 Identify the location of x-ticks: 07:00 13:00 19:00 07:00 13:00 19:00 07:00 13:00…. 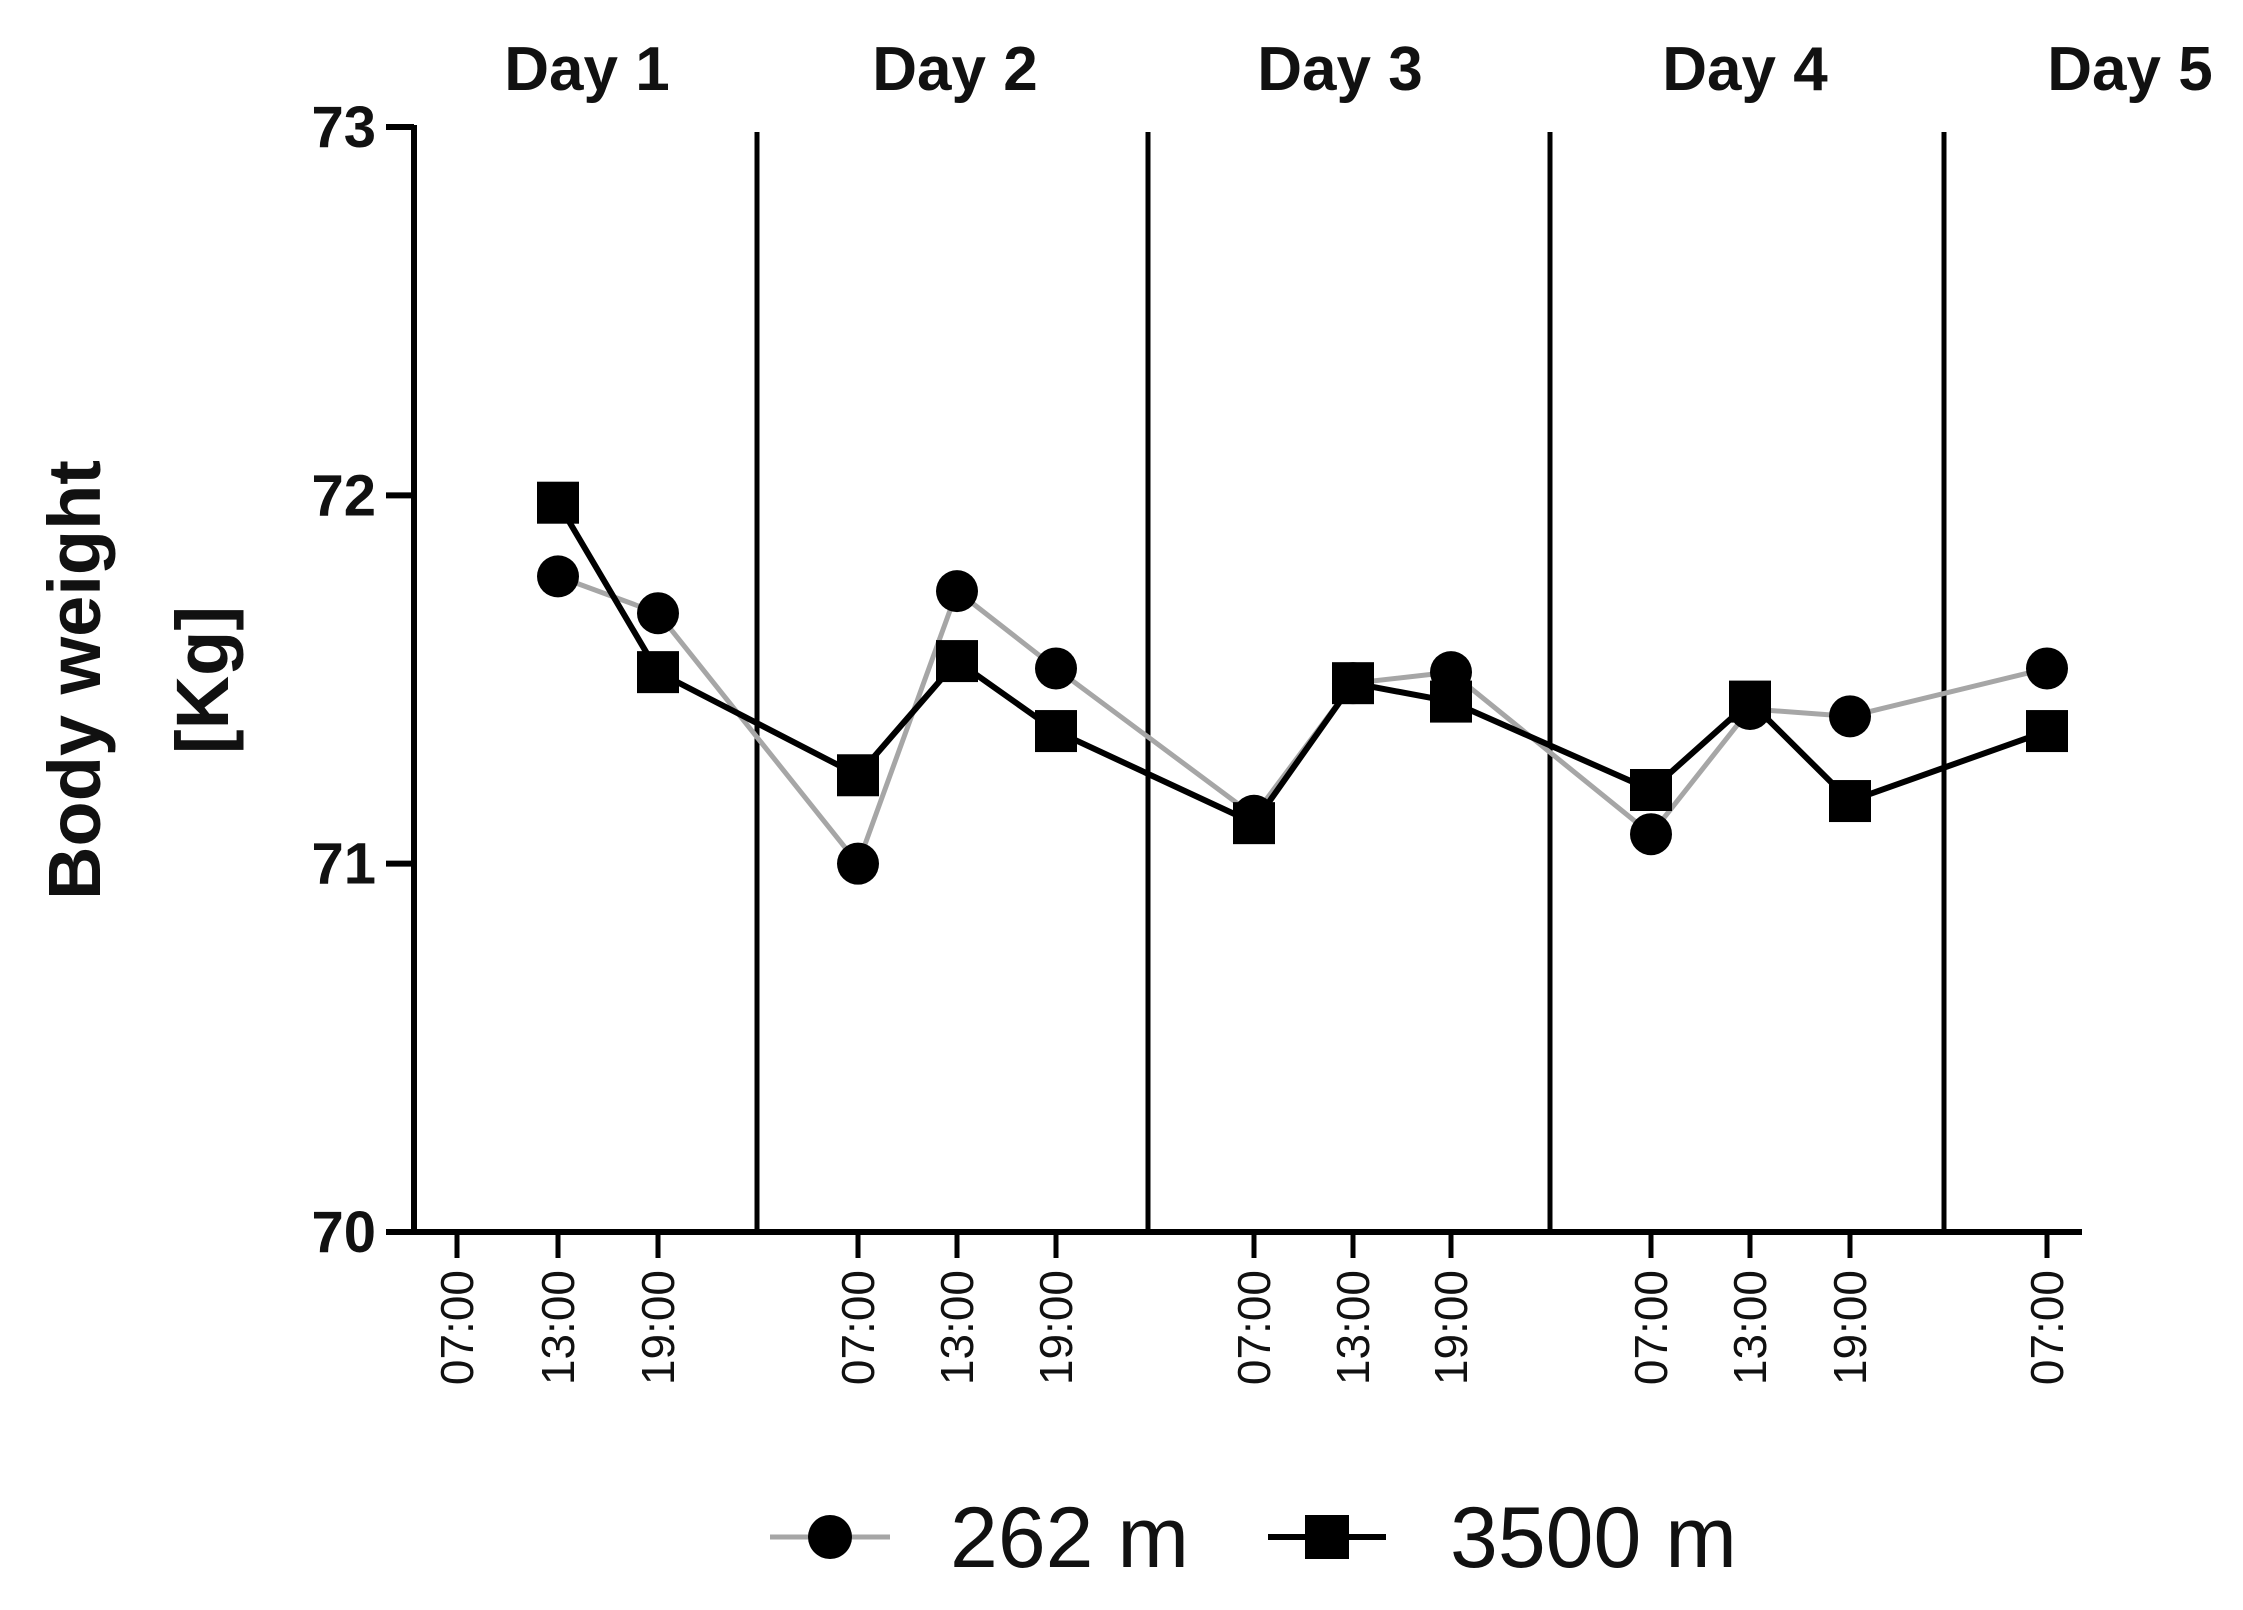
(1252, 1308).